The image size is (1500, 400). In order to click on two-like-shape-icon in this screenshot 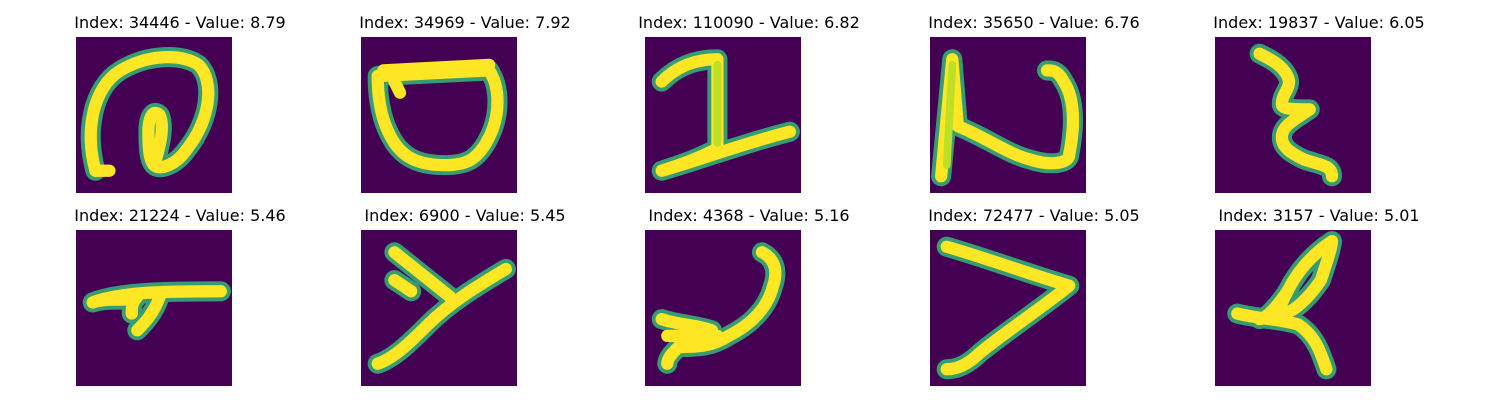, I will do `click(723, 115)`.